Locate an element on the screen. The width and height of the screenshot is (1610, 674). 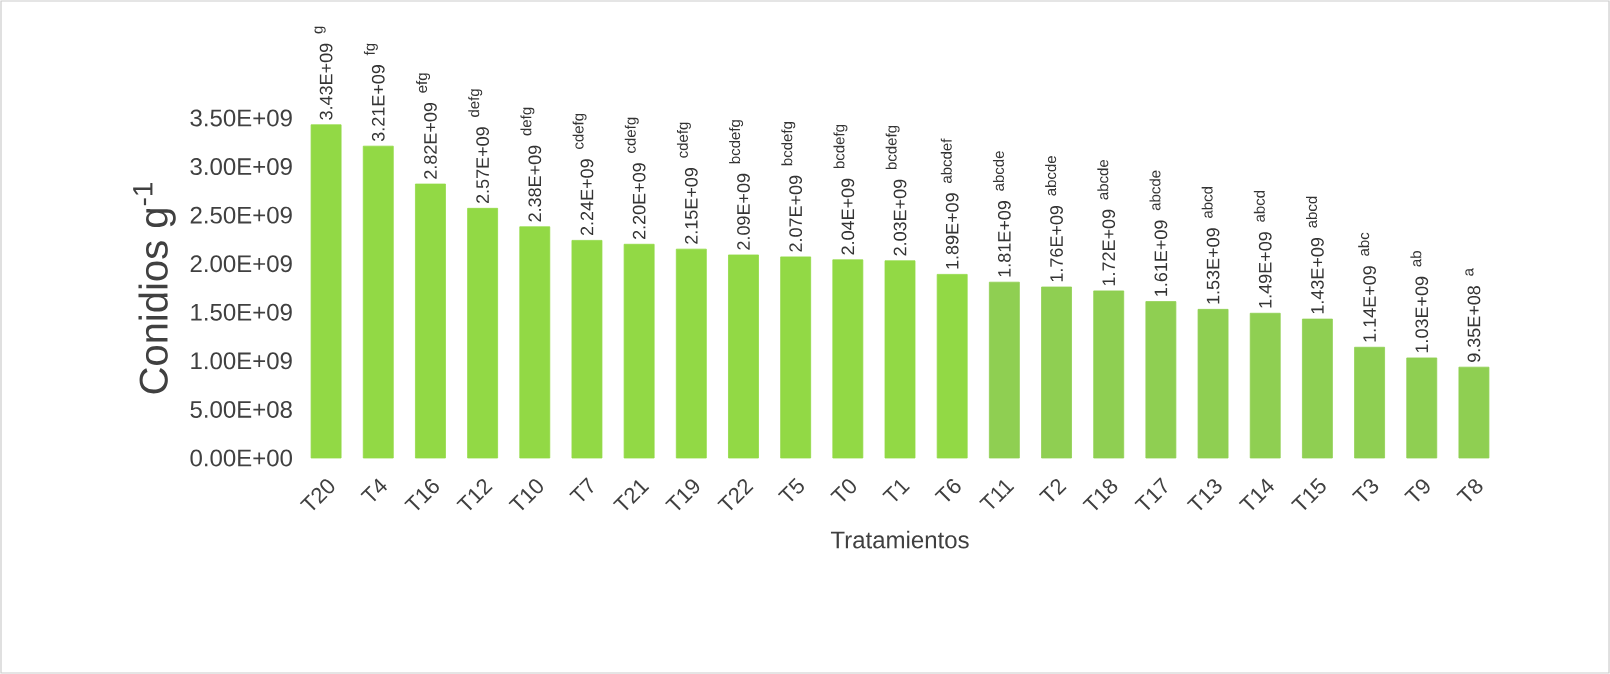
x-tick-label: T16 is located at coordinates (421, 495).